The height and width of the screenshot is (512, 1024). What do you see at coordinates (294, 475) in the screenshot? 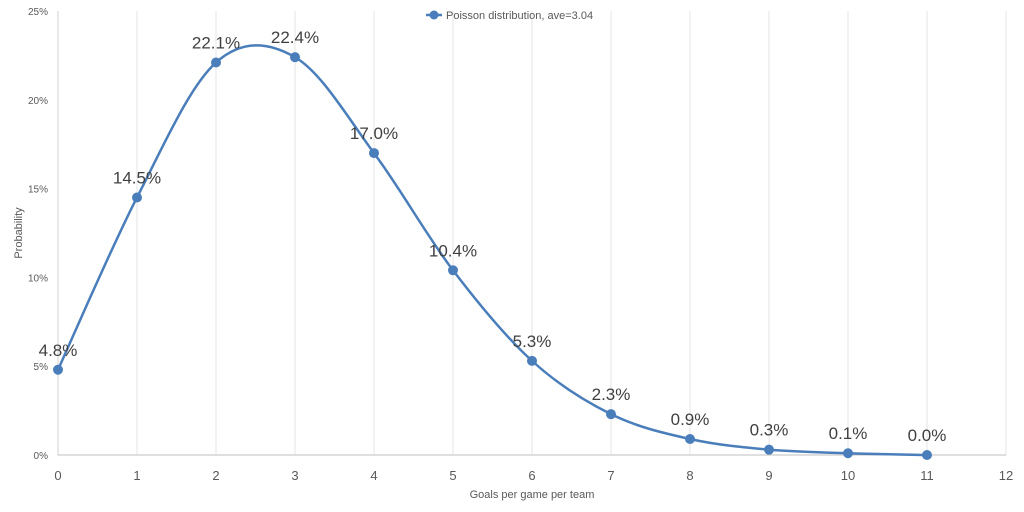
I see `x-tick-label: 3` at bounding box center [294, 475].